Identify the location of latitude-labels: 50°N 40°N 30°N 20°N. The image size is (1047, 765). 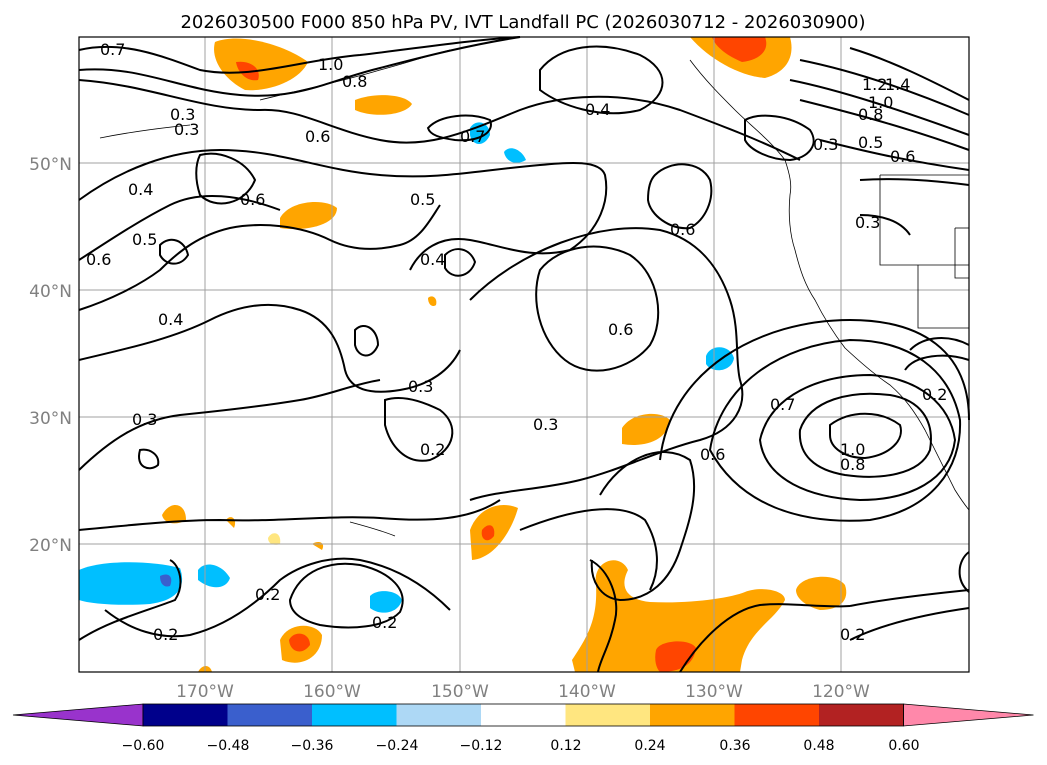
(50, 355).